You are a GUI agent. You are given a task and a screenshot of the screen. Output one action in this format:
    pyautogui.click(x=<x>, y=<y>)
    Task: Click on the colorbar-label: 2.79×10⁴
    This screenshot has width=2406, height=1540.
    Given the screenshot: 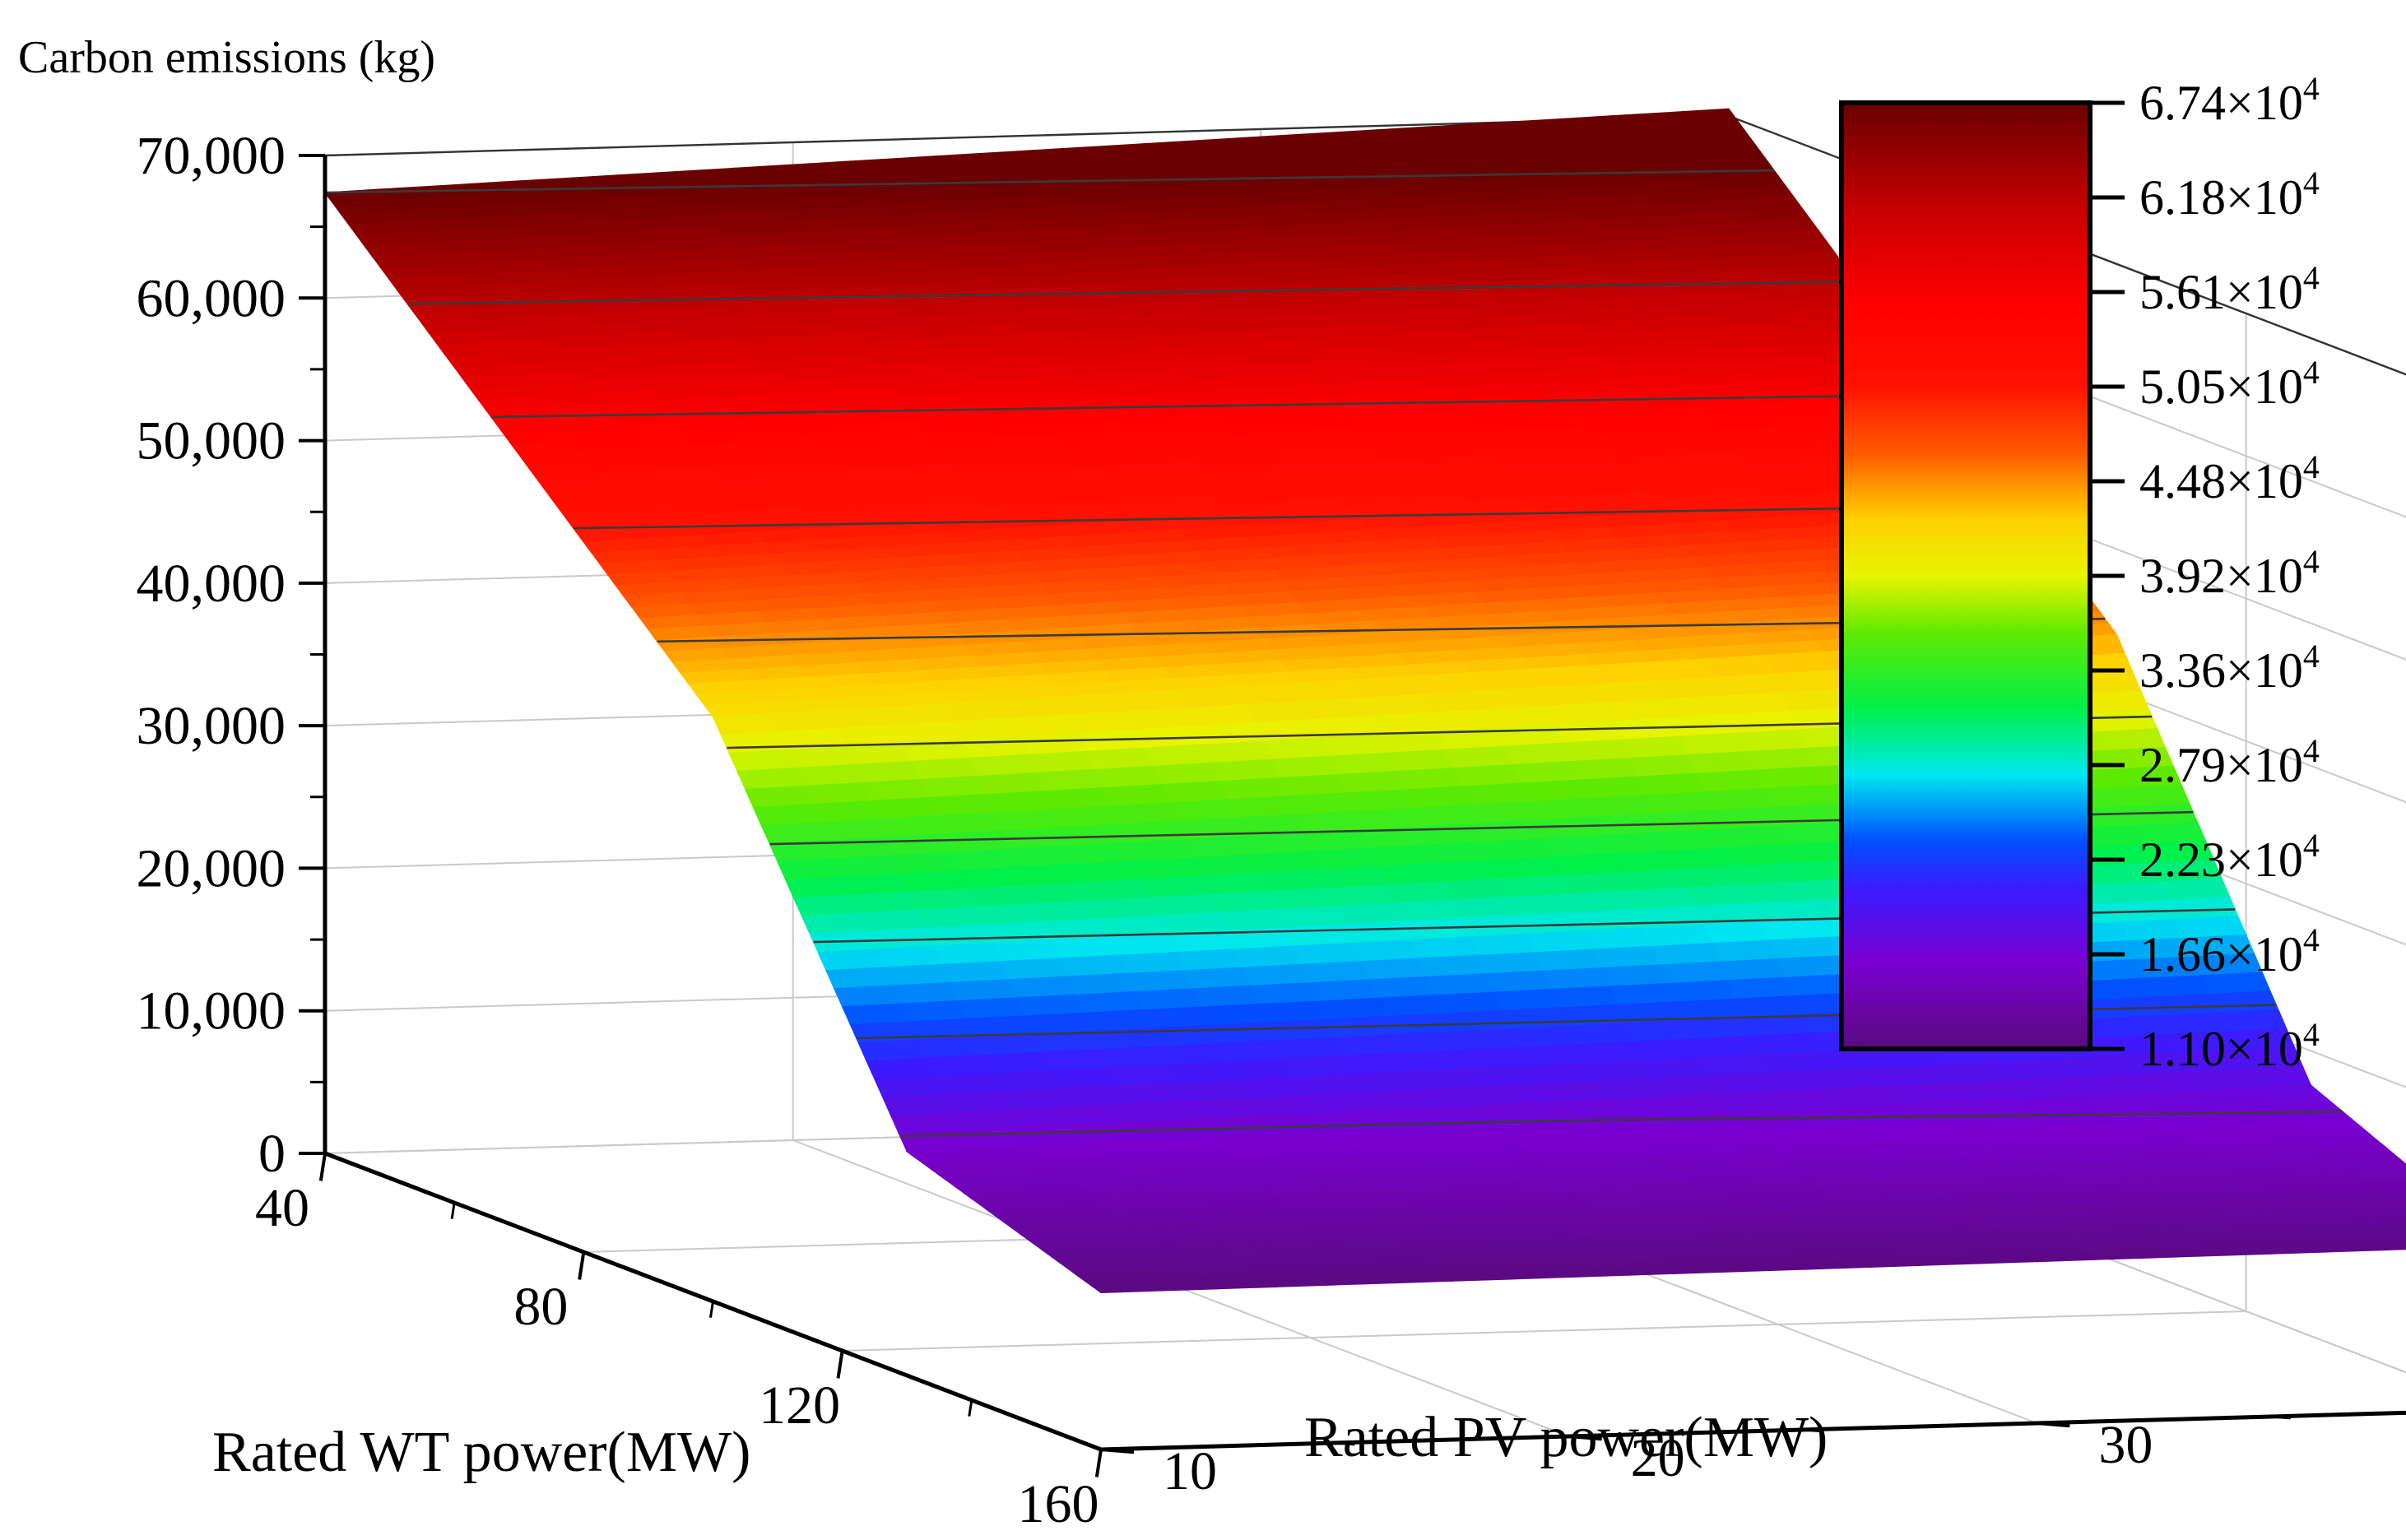 What is the action you would take?
    pyautogui.click(x=2229, y=762)
    